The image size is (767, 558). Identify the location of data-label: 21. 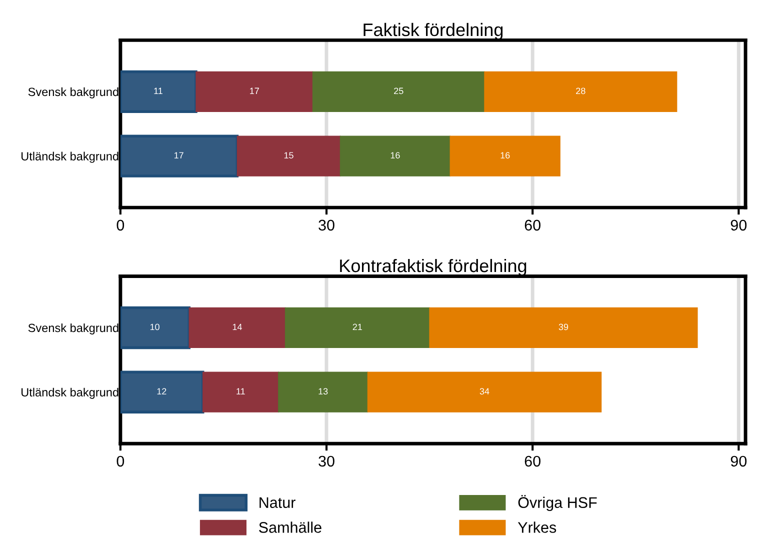
(357, 327).